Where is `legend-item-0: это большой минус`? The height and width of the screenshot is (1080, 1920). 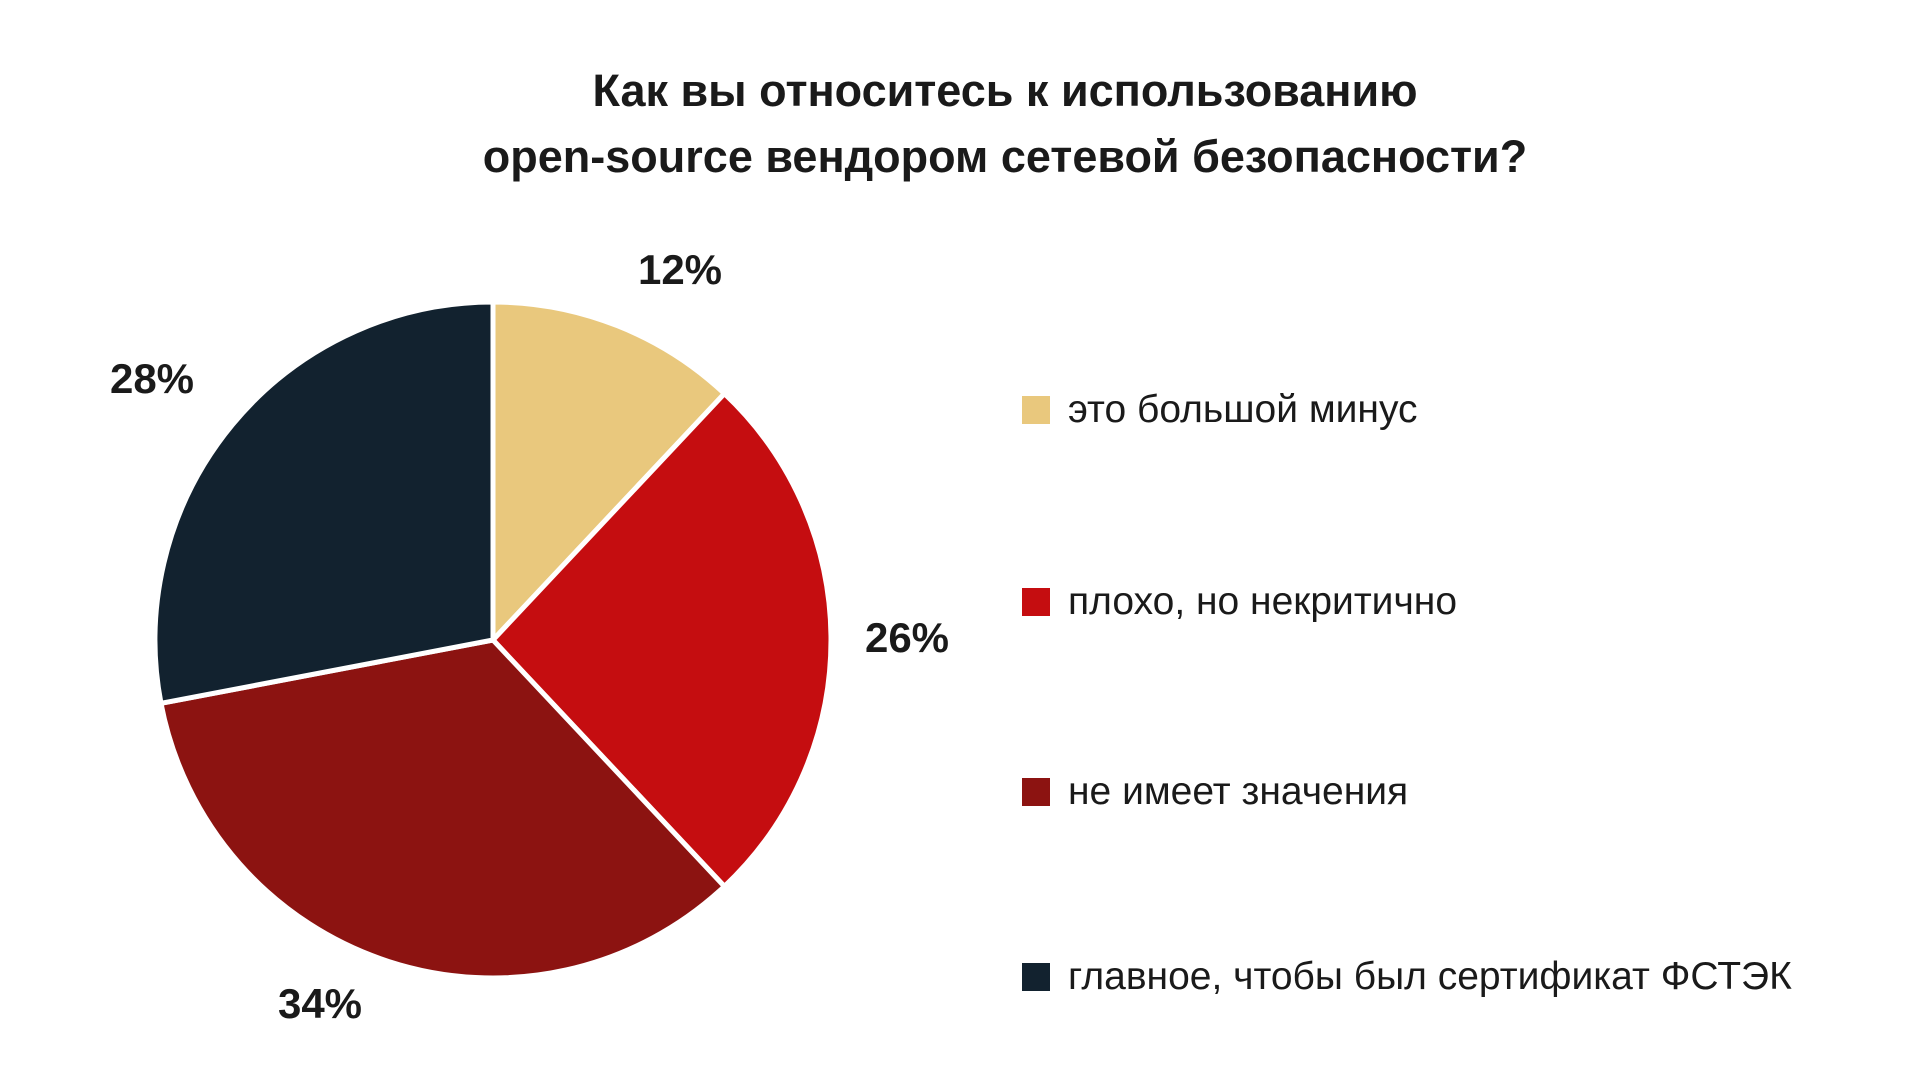 legend-item-0: это большой минус is located at coordinates (1220, 410).